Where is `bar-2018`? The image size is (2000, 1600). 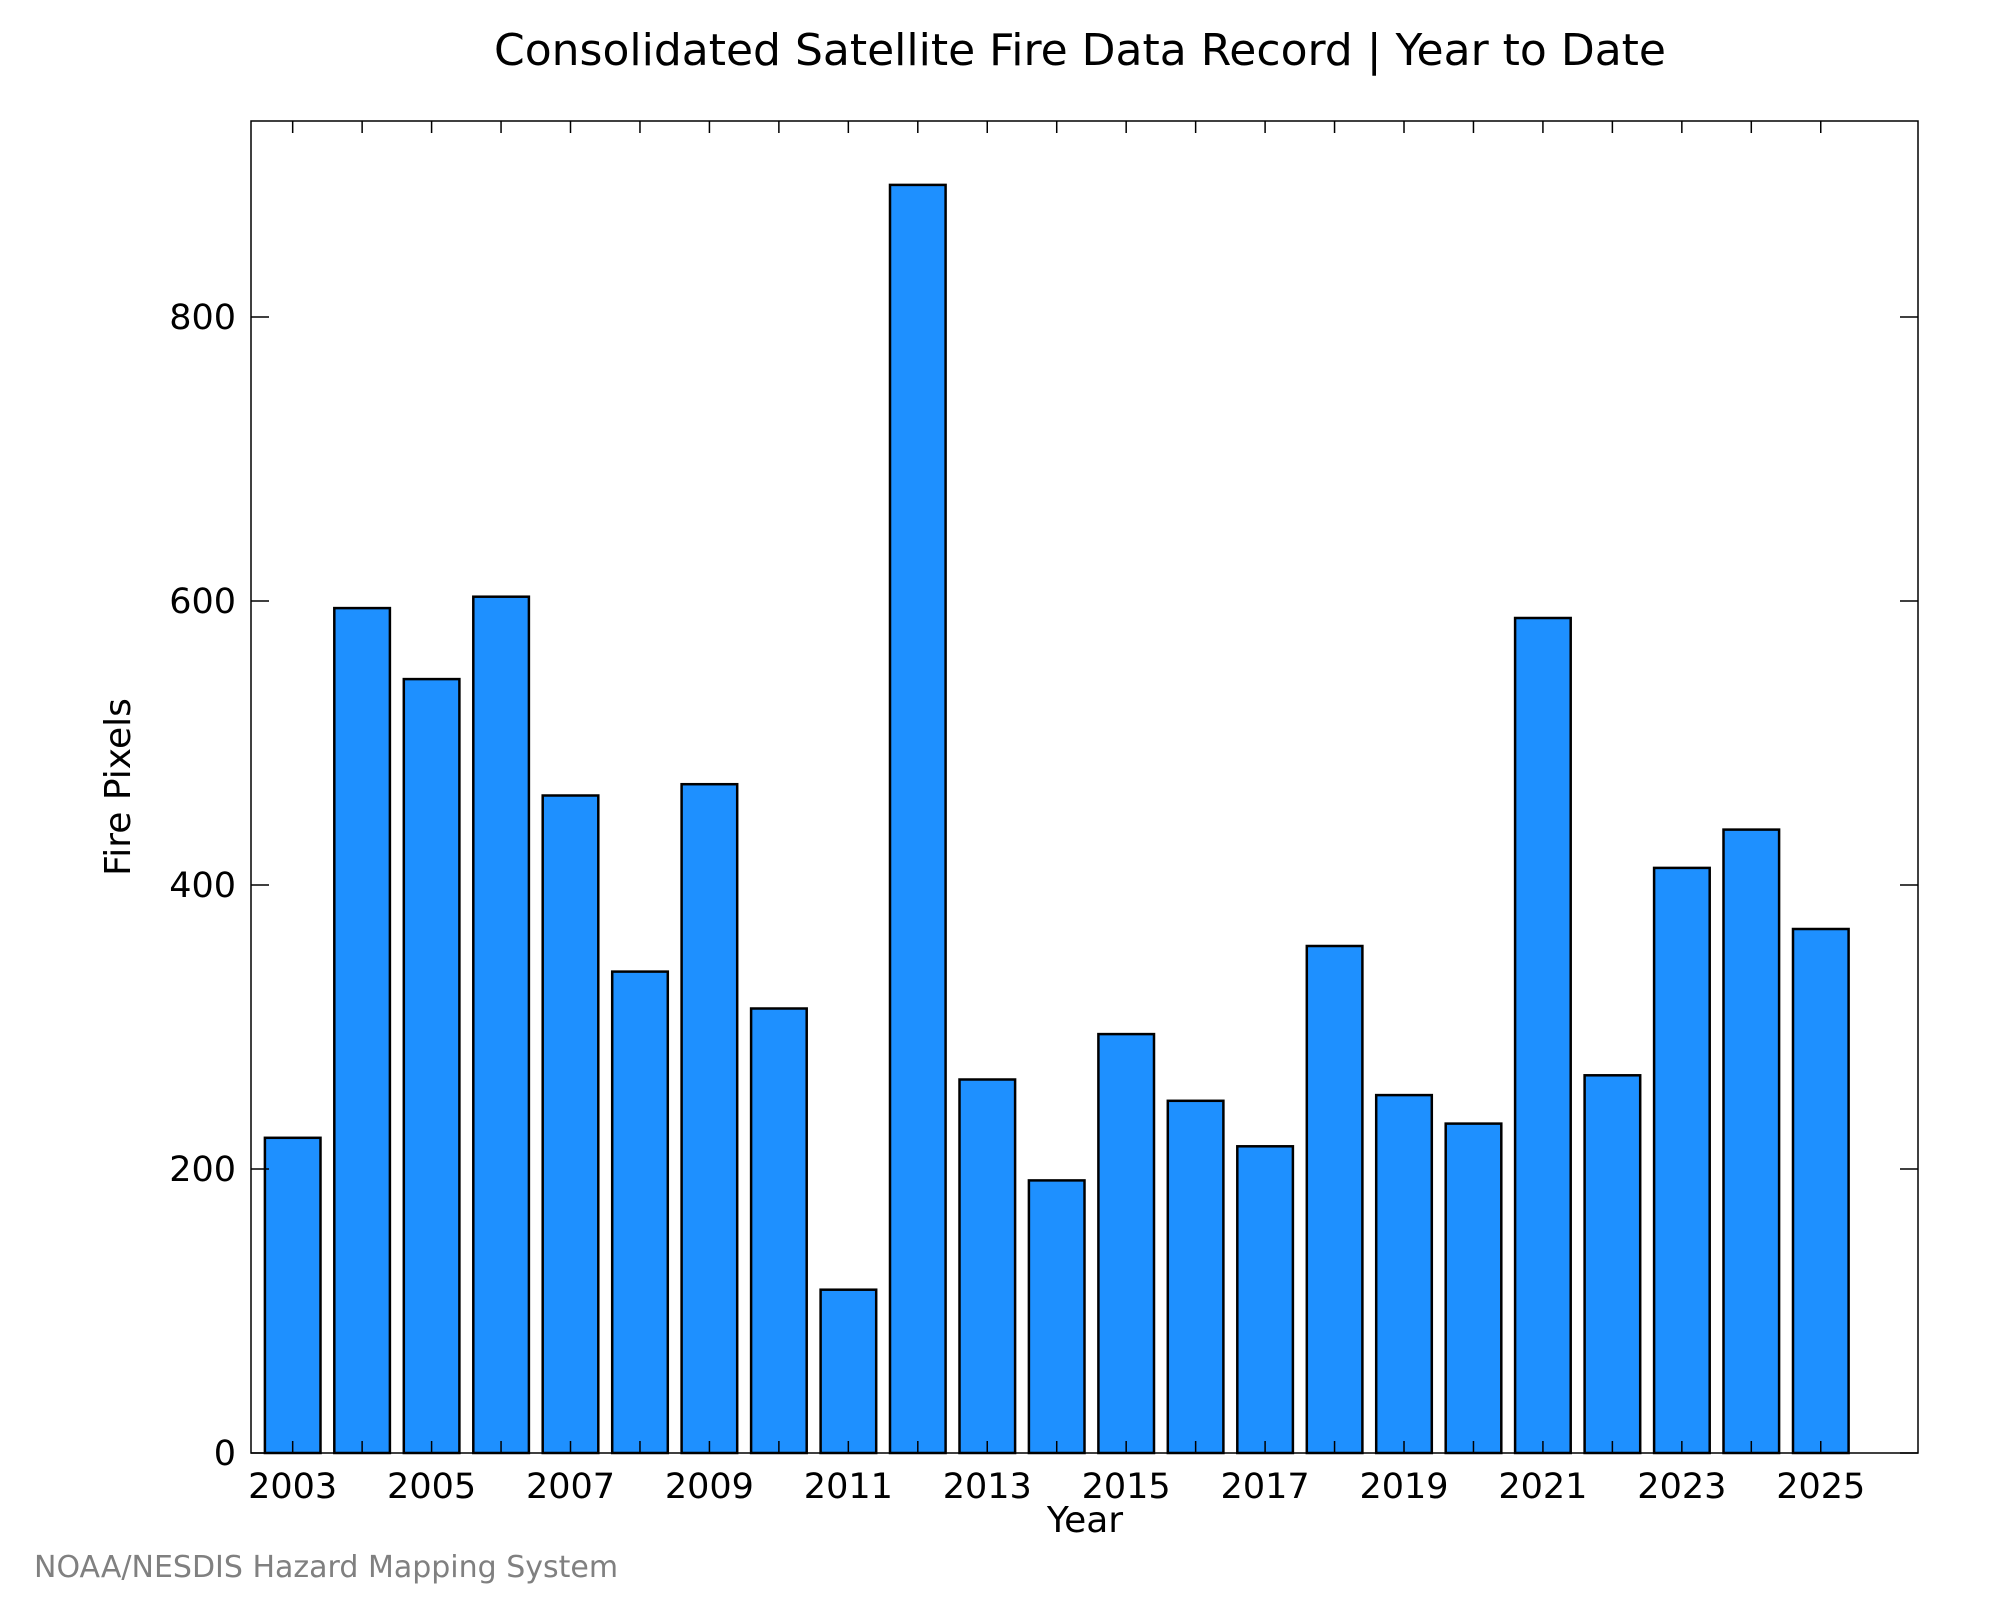 bar-2018 is located at coordinates (1334, 1199).